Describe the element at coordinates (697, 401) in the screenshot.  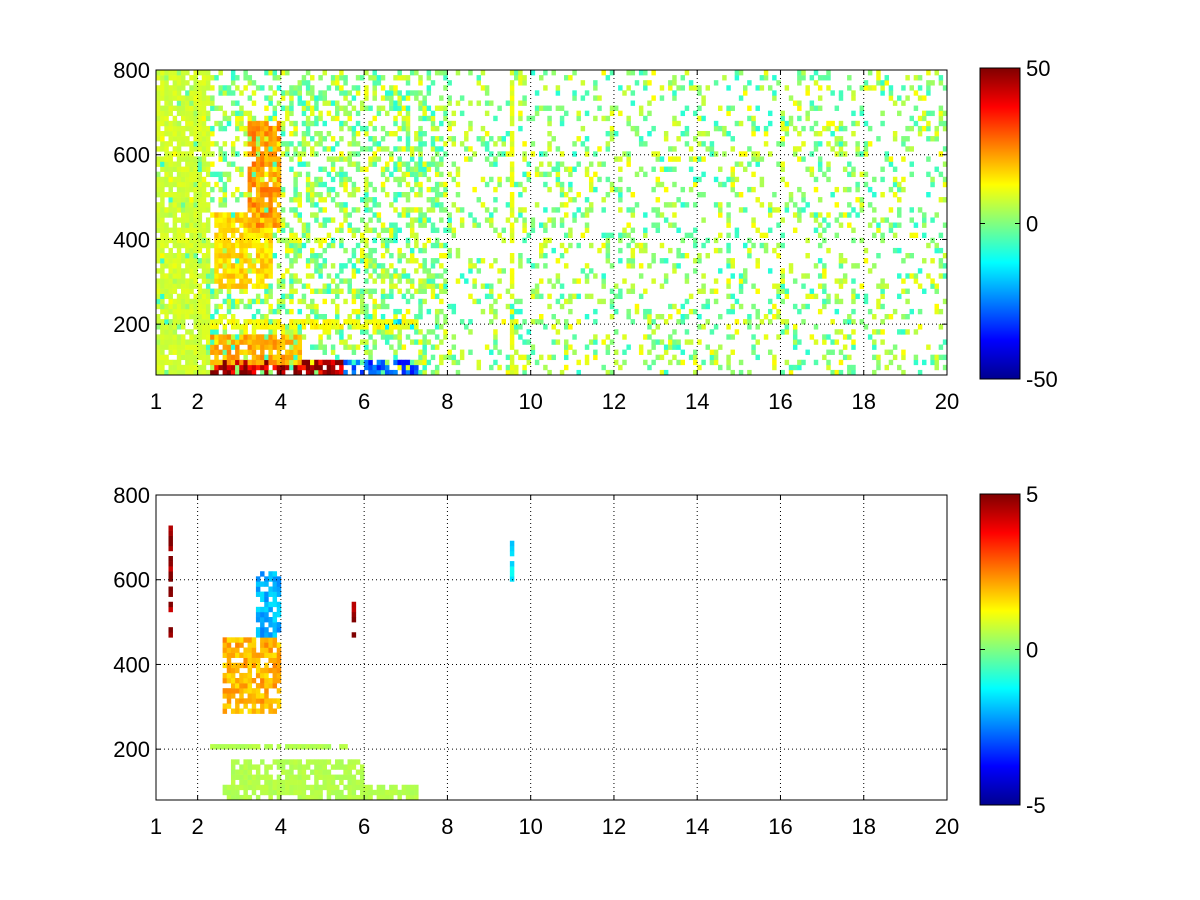
I see `x-tick-label: 14` at that location.